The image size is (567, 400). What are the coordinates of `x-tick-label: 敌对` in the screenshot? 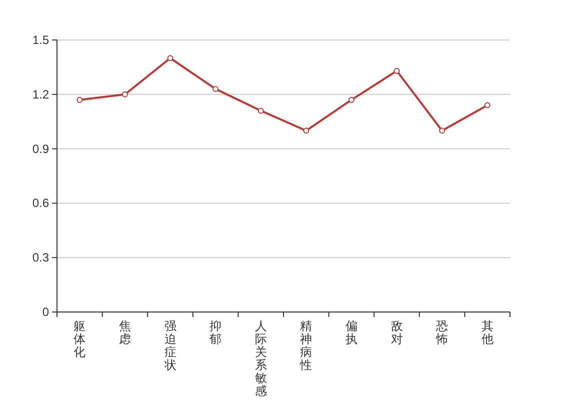 It's located at (396, 332).